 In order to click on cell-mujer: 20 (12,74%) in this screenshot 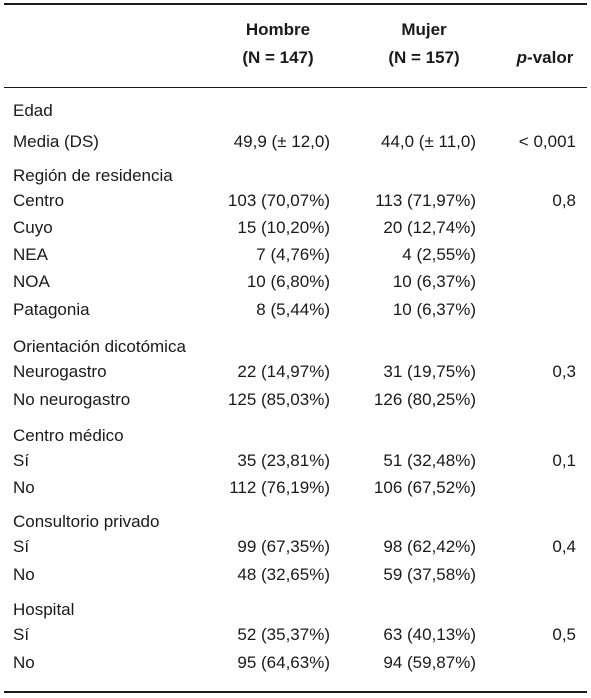, I will do `click(429, 227)`.